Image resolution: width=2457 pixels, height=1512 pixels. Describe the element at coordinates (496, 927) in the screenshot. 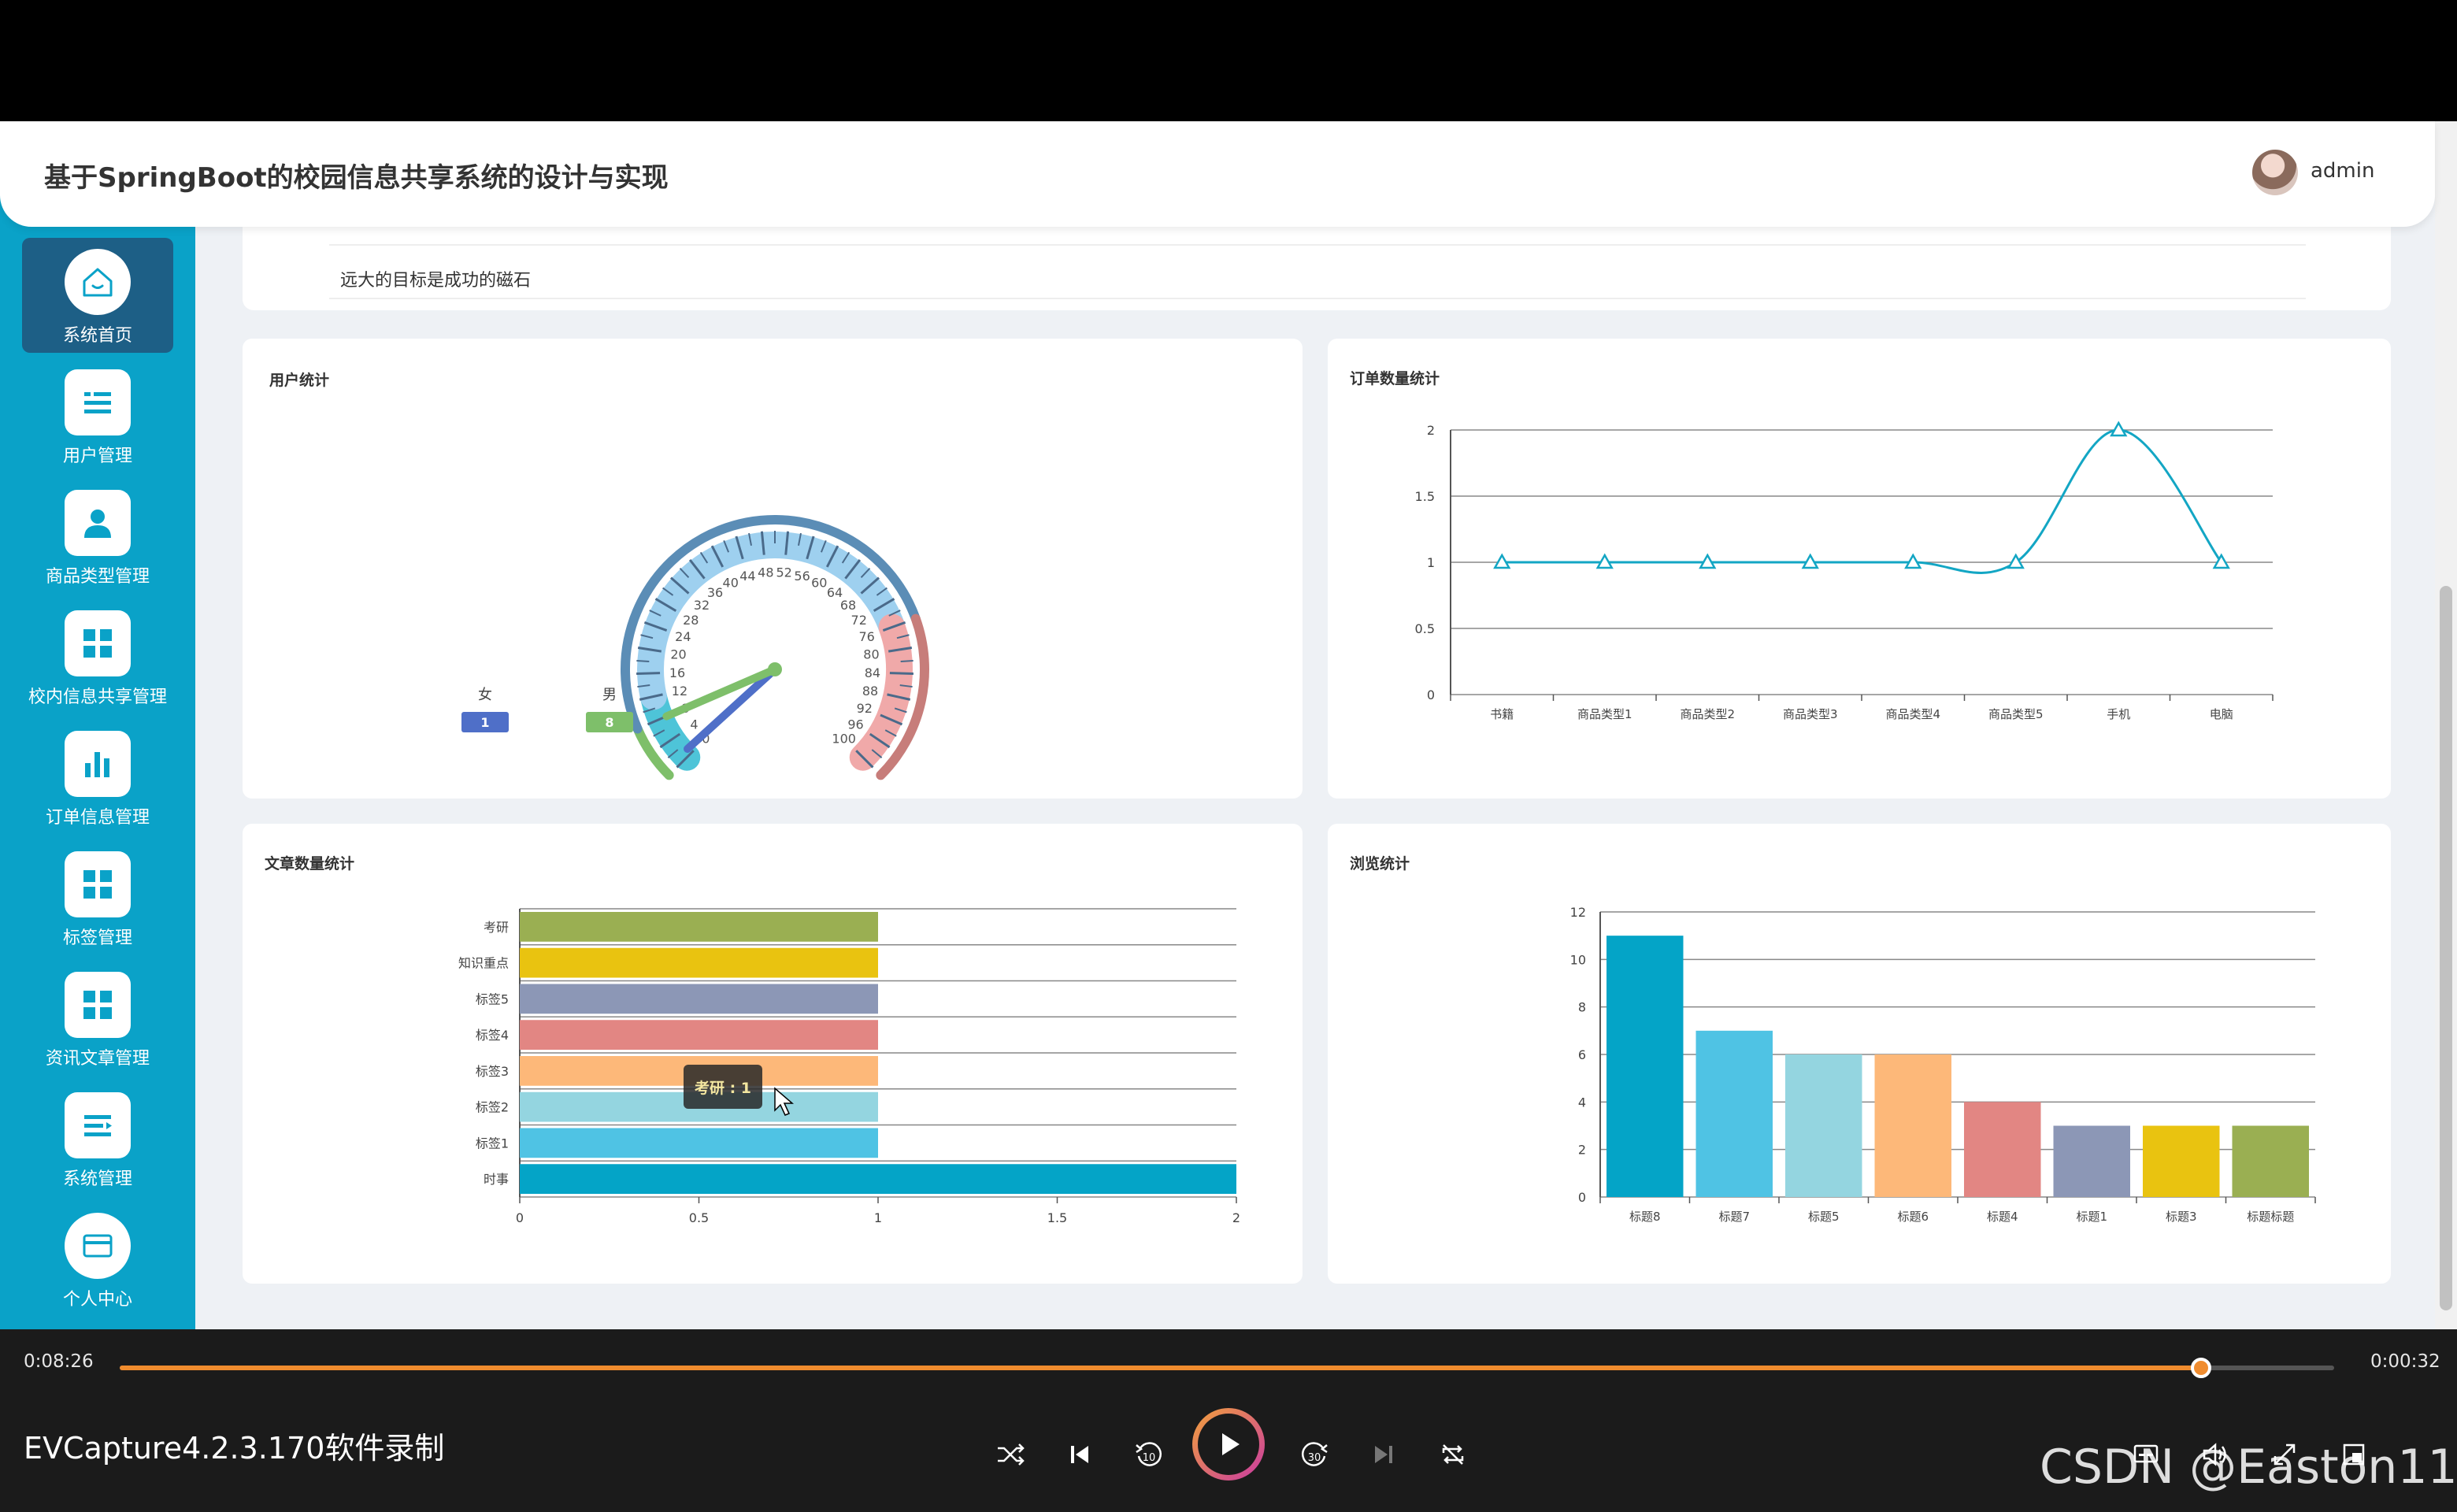

I see `y-tick-label: 考研` at that location.